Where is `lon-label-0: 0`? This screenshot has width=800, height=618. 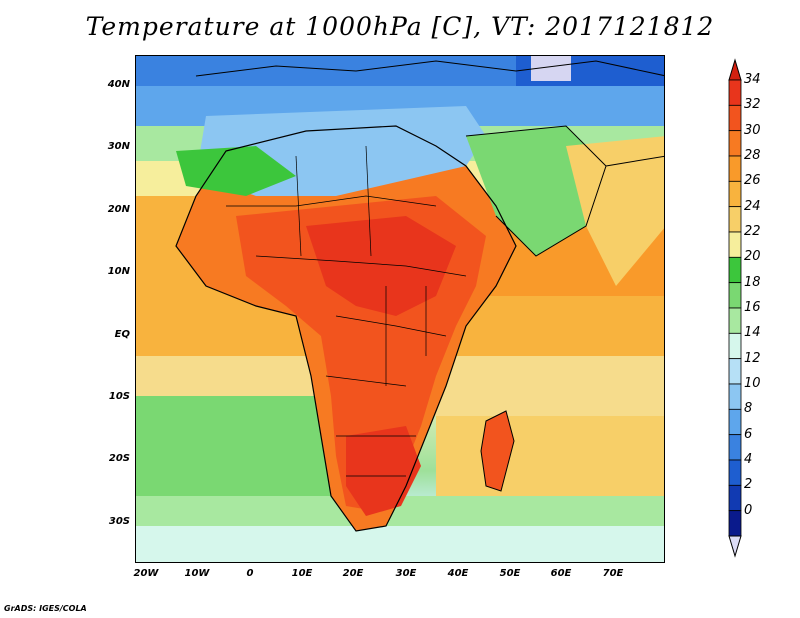 lon-label-0: 0 is located at coordinates (250, 573).